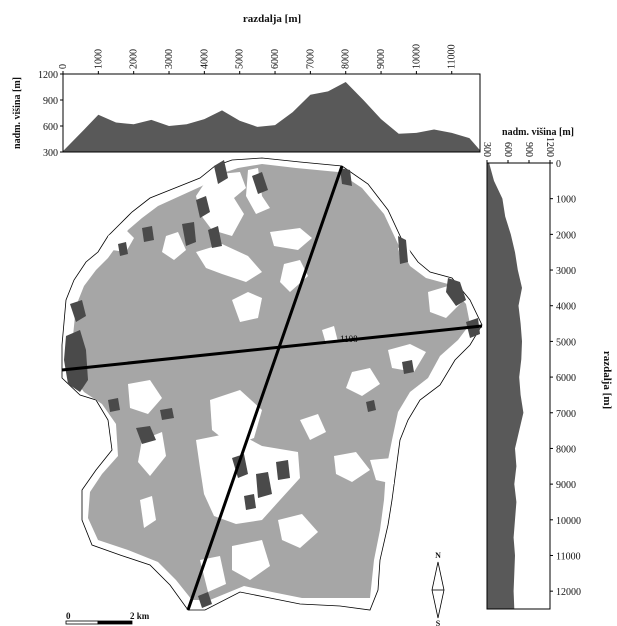  Describe the element at coordinates (568, 521) in the screenshot. I see `right-y-tick-label: 10000` at that location.